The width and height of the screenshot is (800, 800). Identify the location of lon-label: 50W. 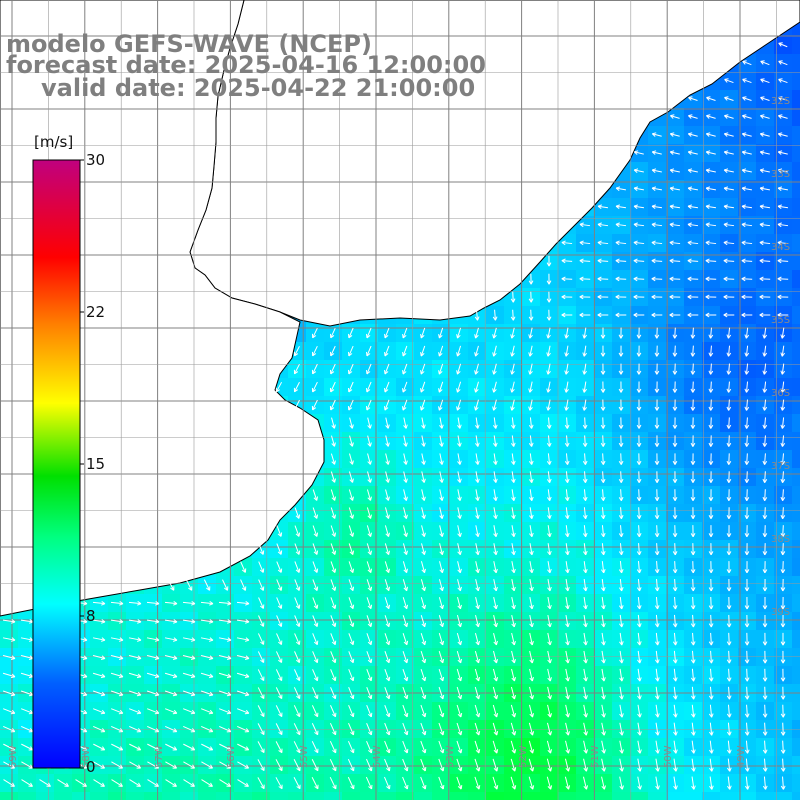
(668, 756).